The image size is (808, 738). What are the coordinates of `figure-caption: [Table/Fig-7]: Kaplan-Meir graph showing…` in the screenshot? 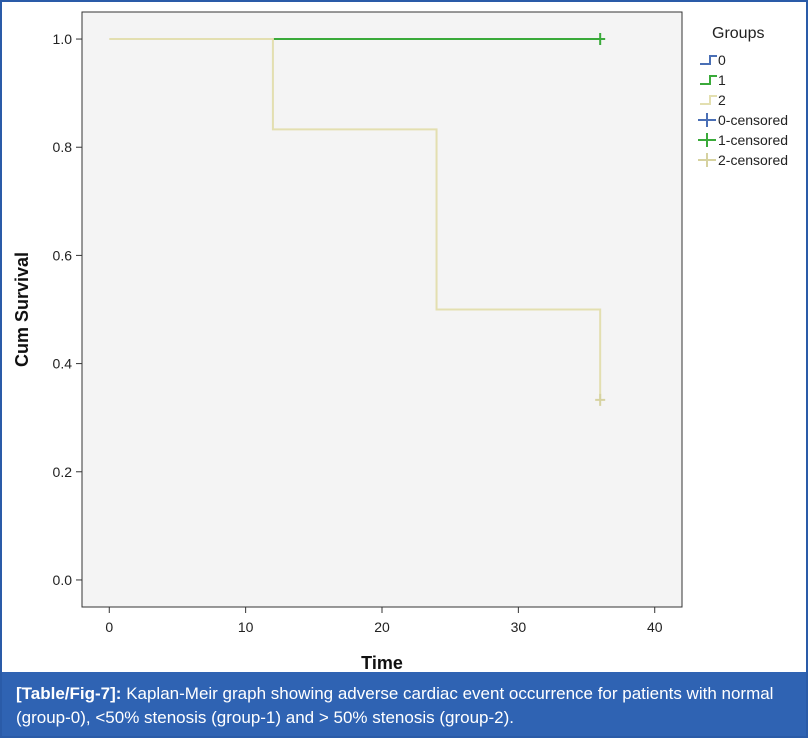 It's located at (404, 704).